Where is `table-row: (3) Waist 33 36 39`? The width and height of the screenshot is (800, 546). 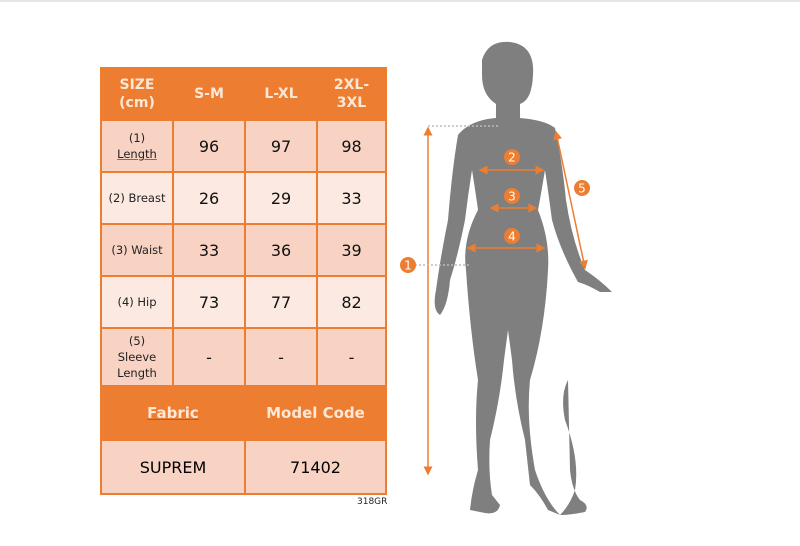 table-row: (3) Waist 33 36 39 is located at coordinates (243, 251).